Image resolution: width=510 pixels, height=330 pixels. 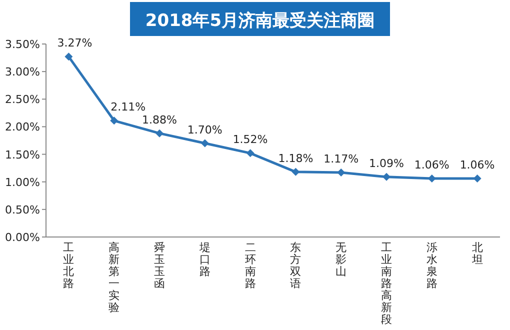 What do you see at coordinates (159, 265) in the screenshot?
I see `x-tick-label: 舜玉玉函` at bounding box center [159, 265].